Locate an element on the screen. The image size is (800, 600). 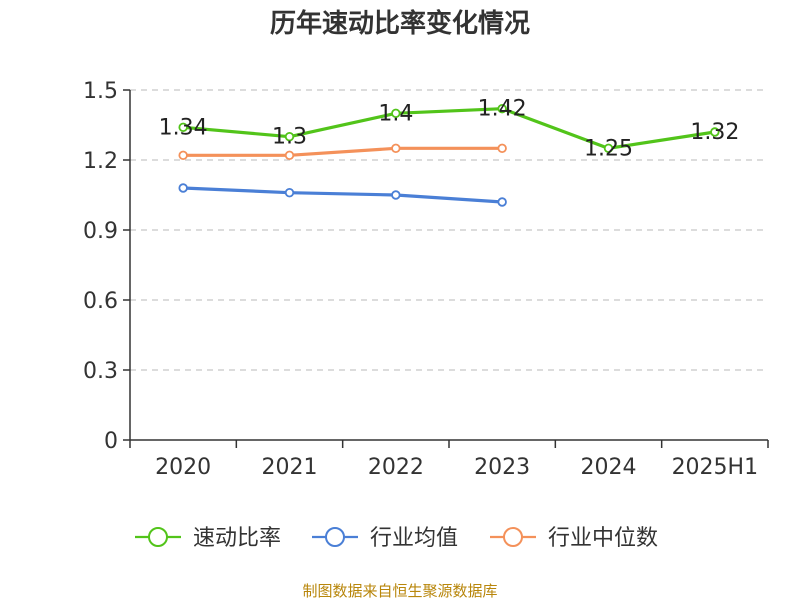
x-tick-label: 2022 is located at coordinates (396, 467).